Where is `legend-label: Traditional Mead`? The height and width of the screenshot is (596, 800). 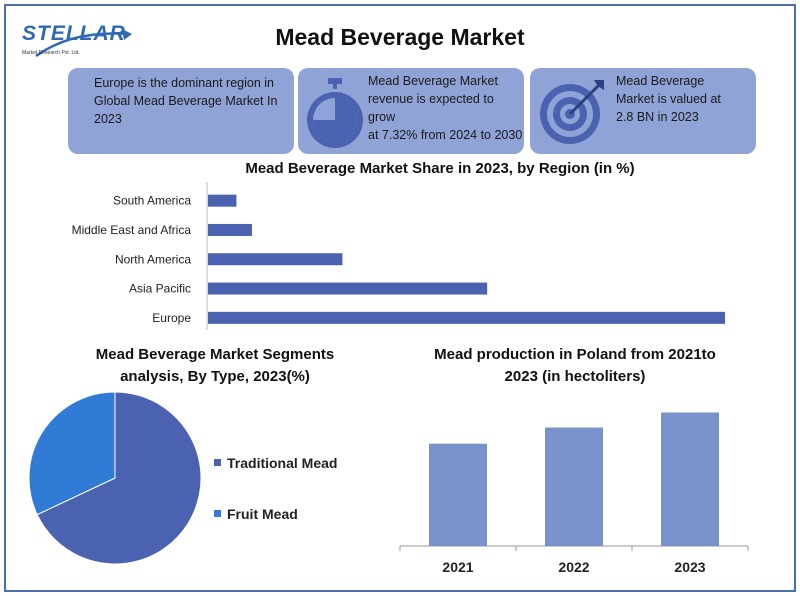 legend-label: Traditional Mead is located at coordinates (282, 463).